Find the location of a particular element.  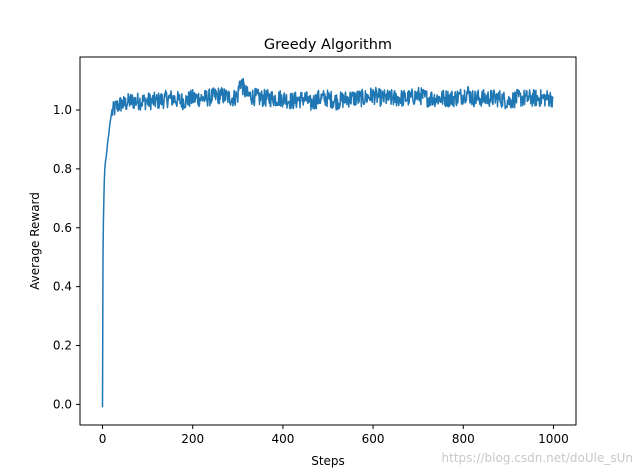

x-tick-label: 600 is located at coordinates (373, 439).